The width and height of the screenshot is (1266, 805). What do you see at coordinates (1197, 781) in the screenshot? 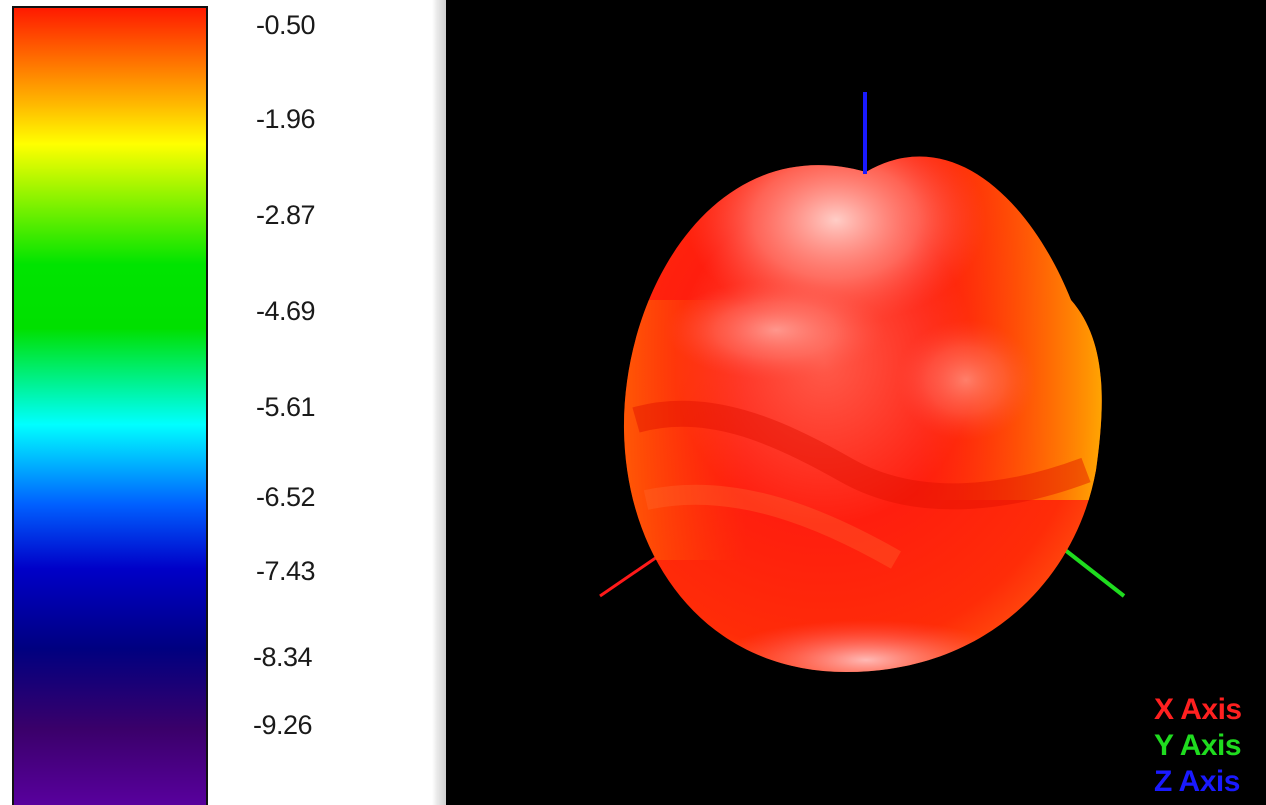
I see `z-axis-legend-label: Z Axis` at bounding box center [1197, 781].